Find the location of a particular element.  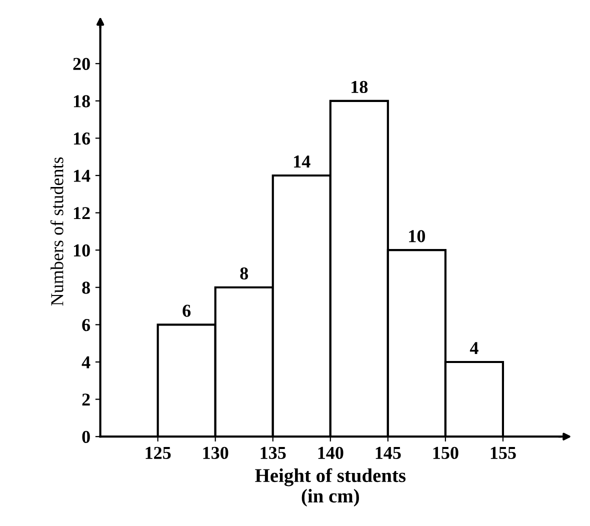

y-tick-label: 2 is located at coordinates (86, 400).